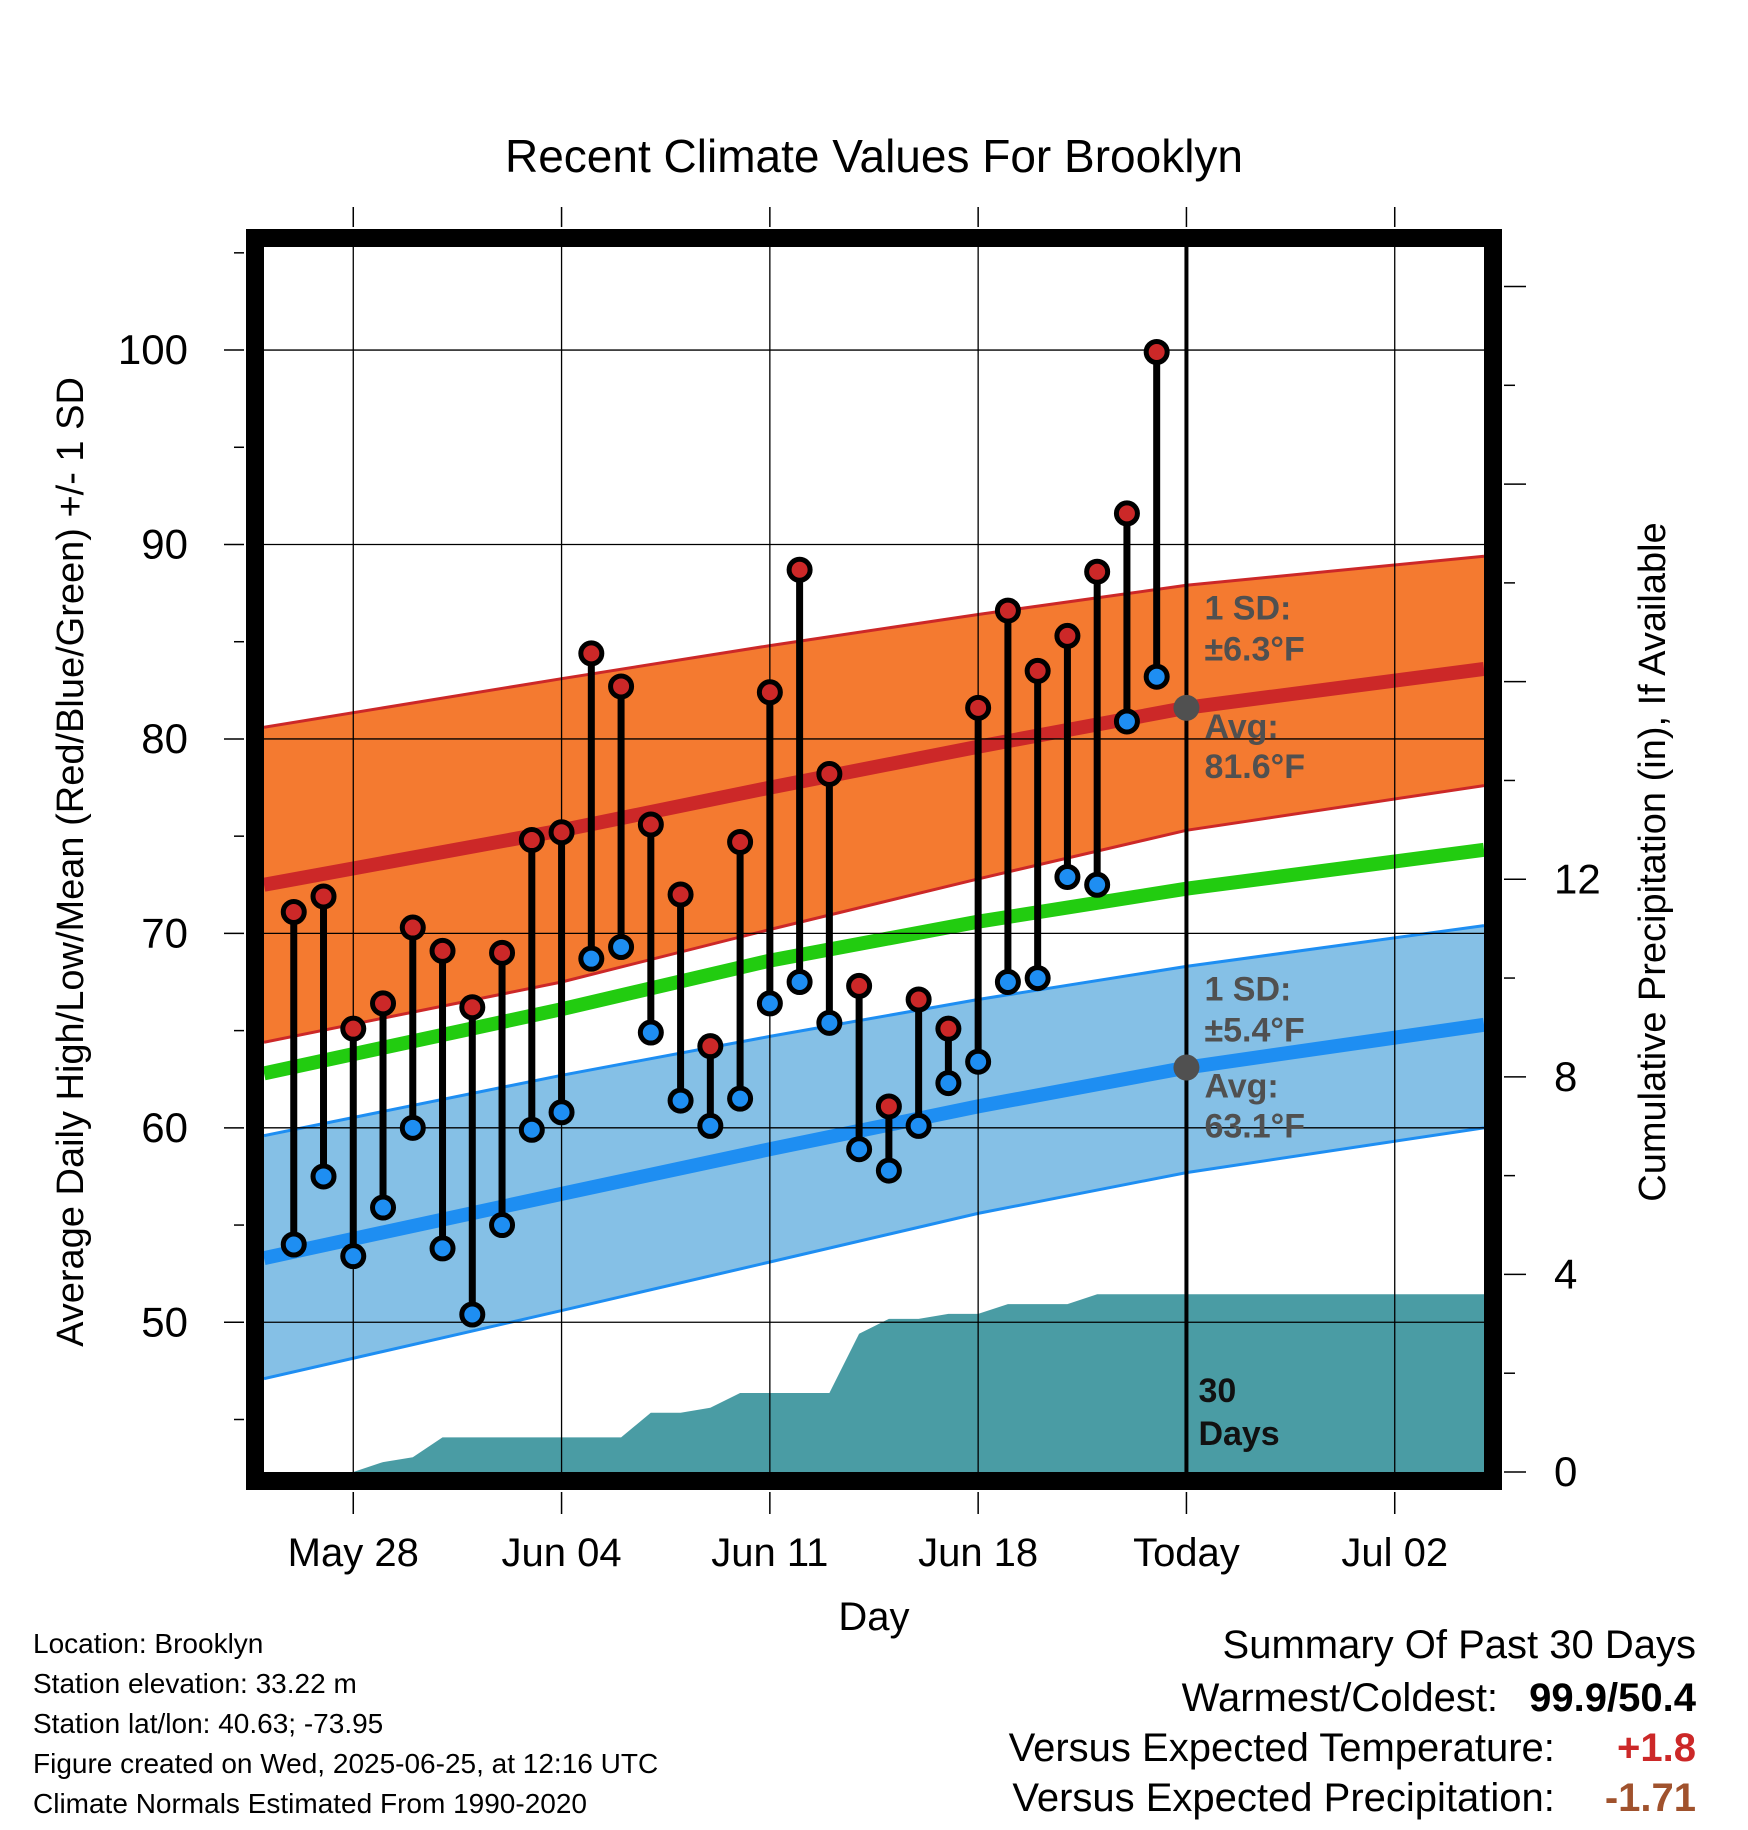 The image size is (1748, 1830). I want to click on high-sd-upper-line, so click(874, 641).